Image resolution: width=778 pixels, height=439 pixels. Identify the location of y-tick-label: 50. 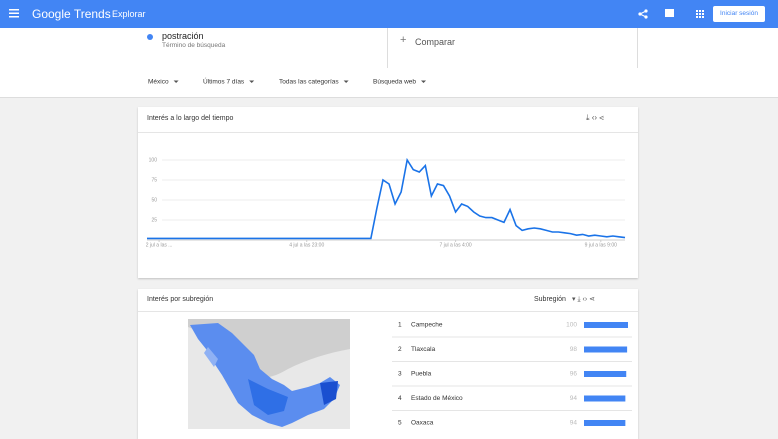
(154, 200).